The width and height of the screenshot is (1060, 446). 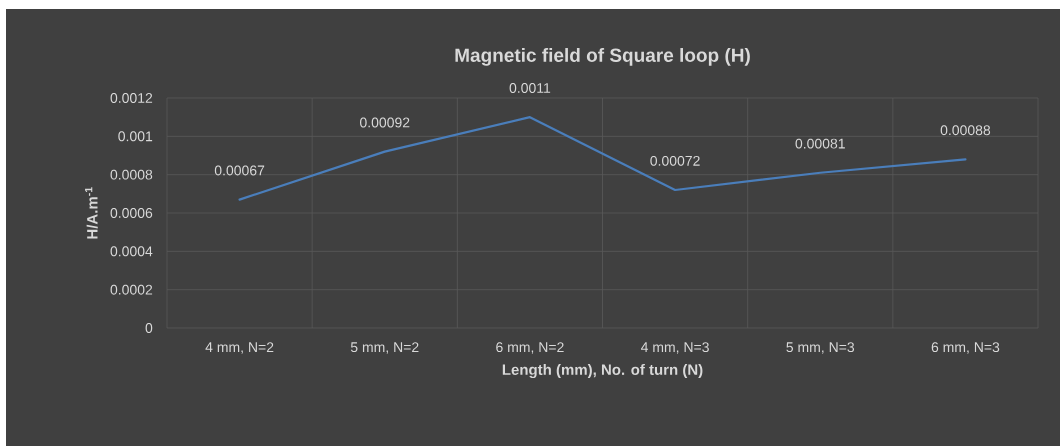 What do you see at coordinates (239, 170) in the screenshot?
I see `data-label: 0.00067` at bounding box center [239, 170].